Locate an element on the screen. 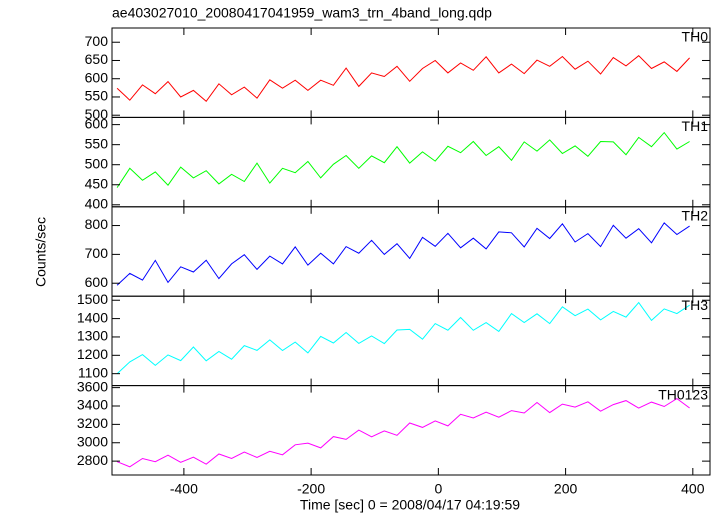 The width and height of the screenshot is (723, 516). panel-label: TH3 is located at coordinates (695, 305).